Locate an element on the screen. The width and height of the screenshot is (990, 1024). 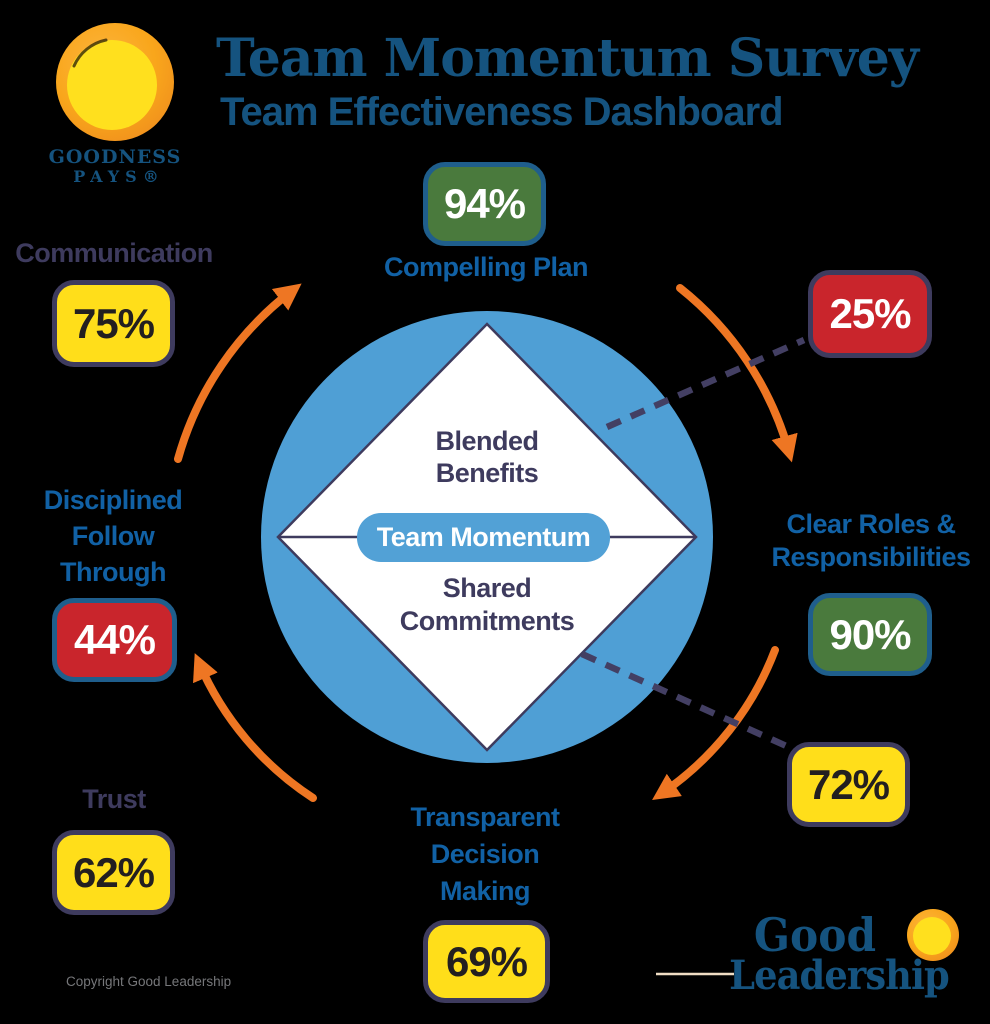
diamond-text-shared-commitments: Shared Commitments is located at coordinates (487, 604).